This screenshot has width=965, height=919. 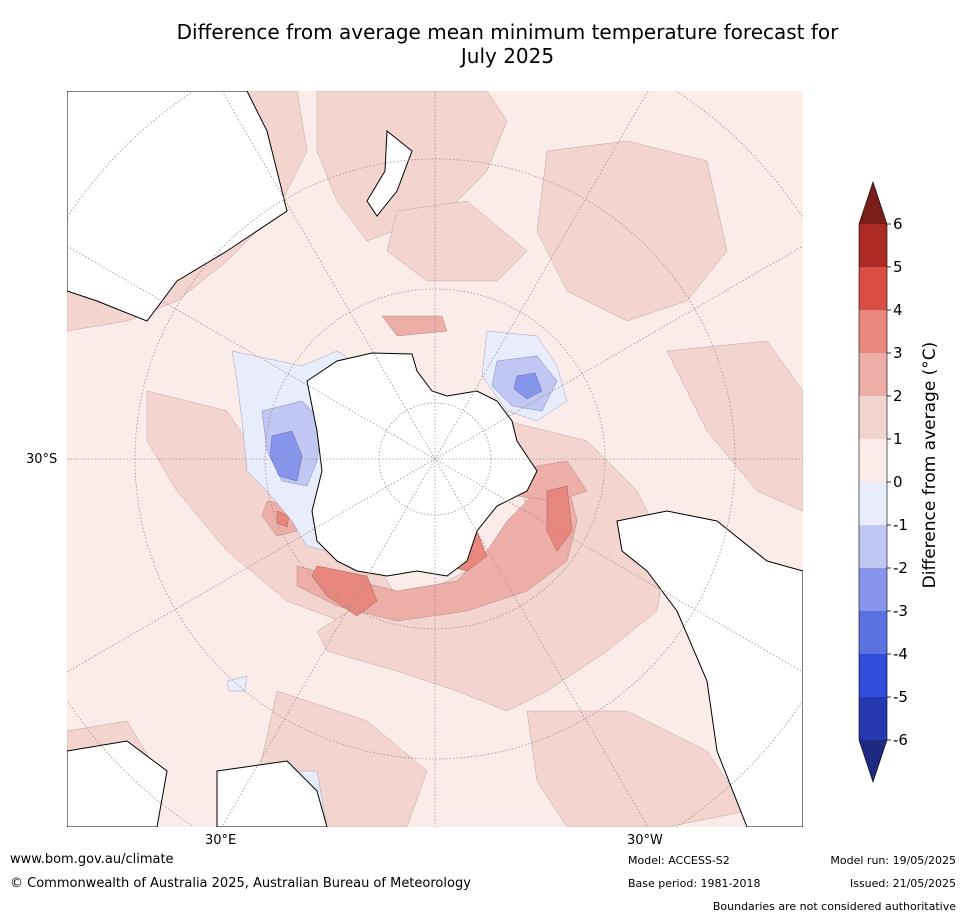 What do you see at coordinates (92, 859) in the screenshot?
I see `footer-website: www.bom.gov.au/climate` at bounding box center [92, 859].